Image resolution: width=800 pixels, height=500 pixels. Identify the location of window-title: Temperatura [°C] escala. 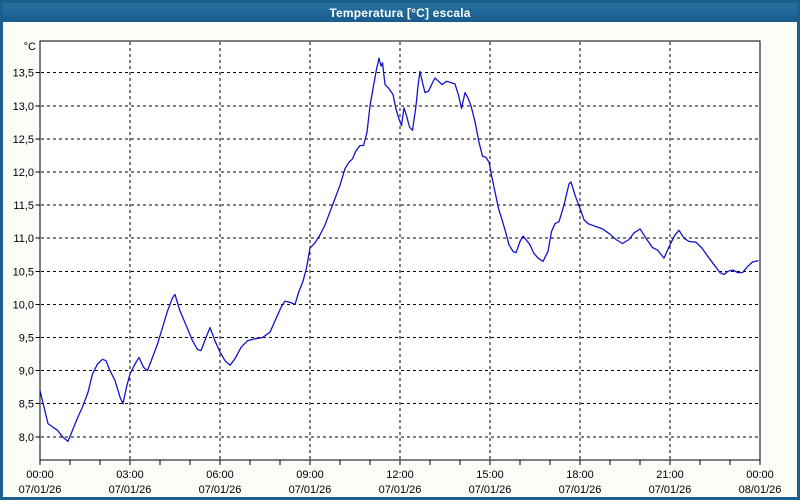
(400, 12).